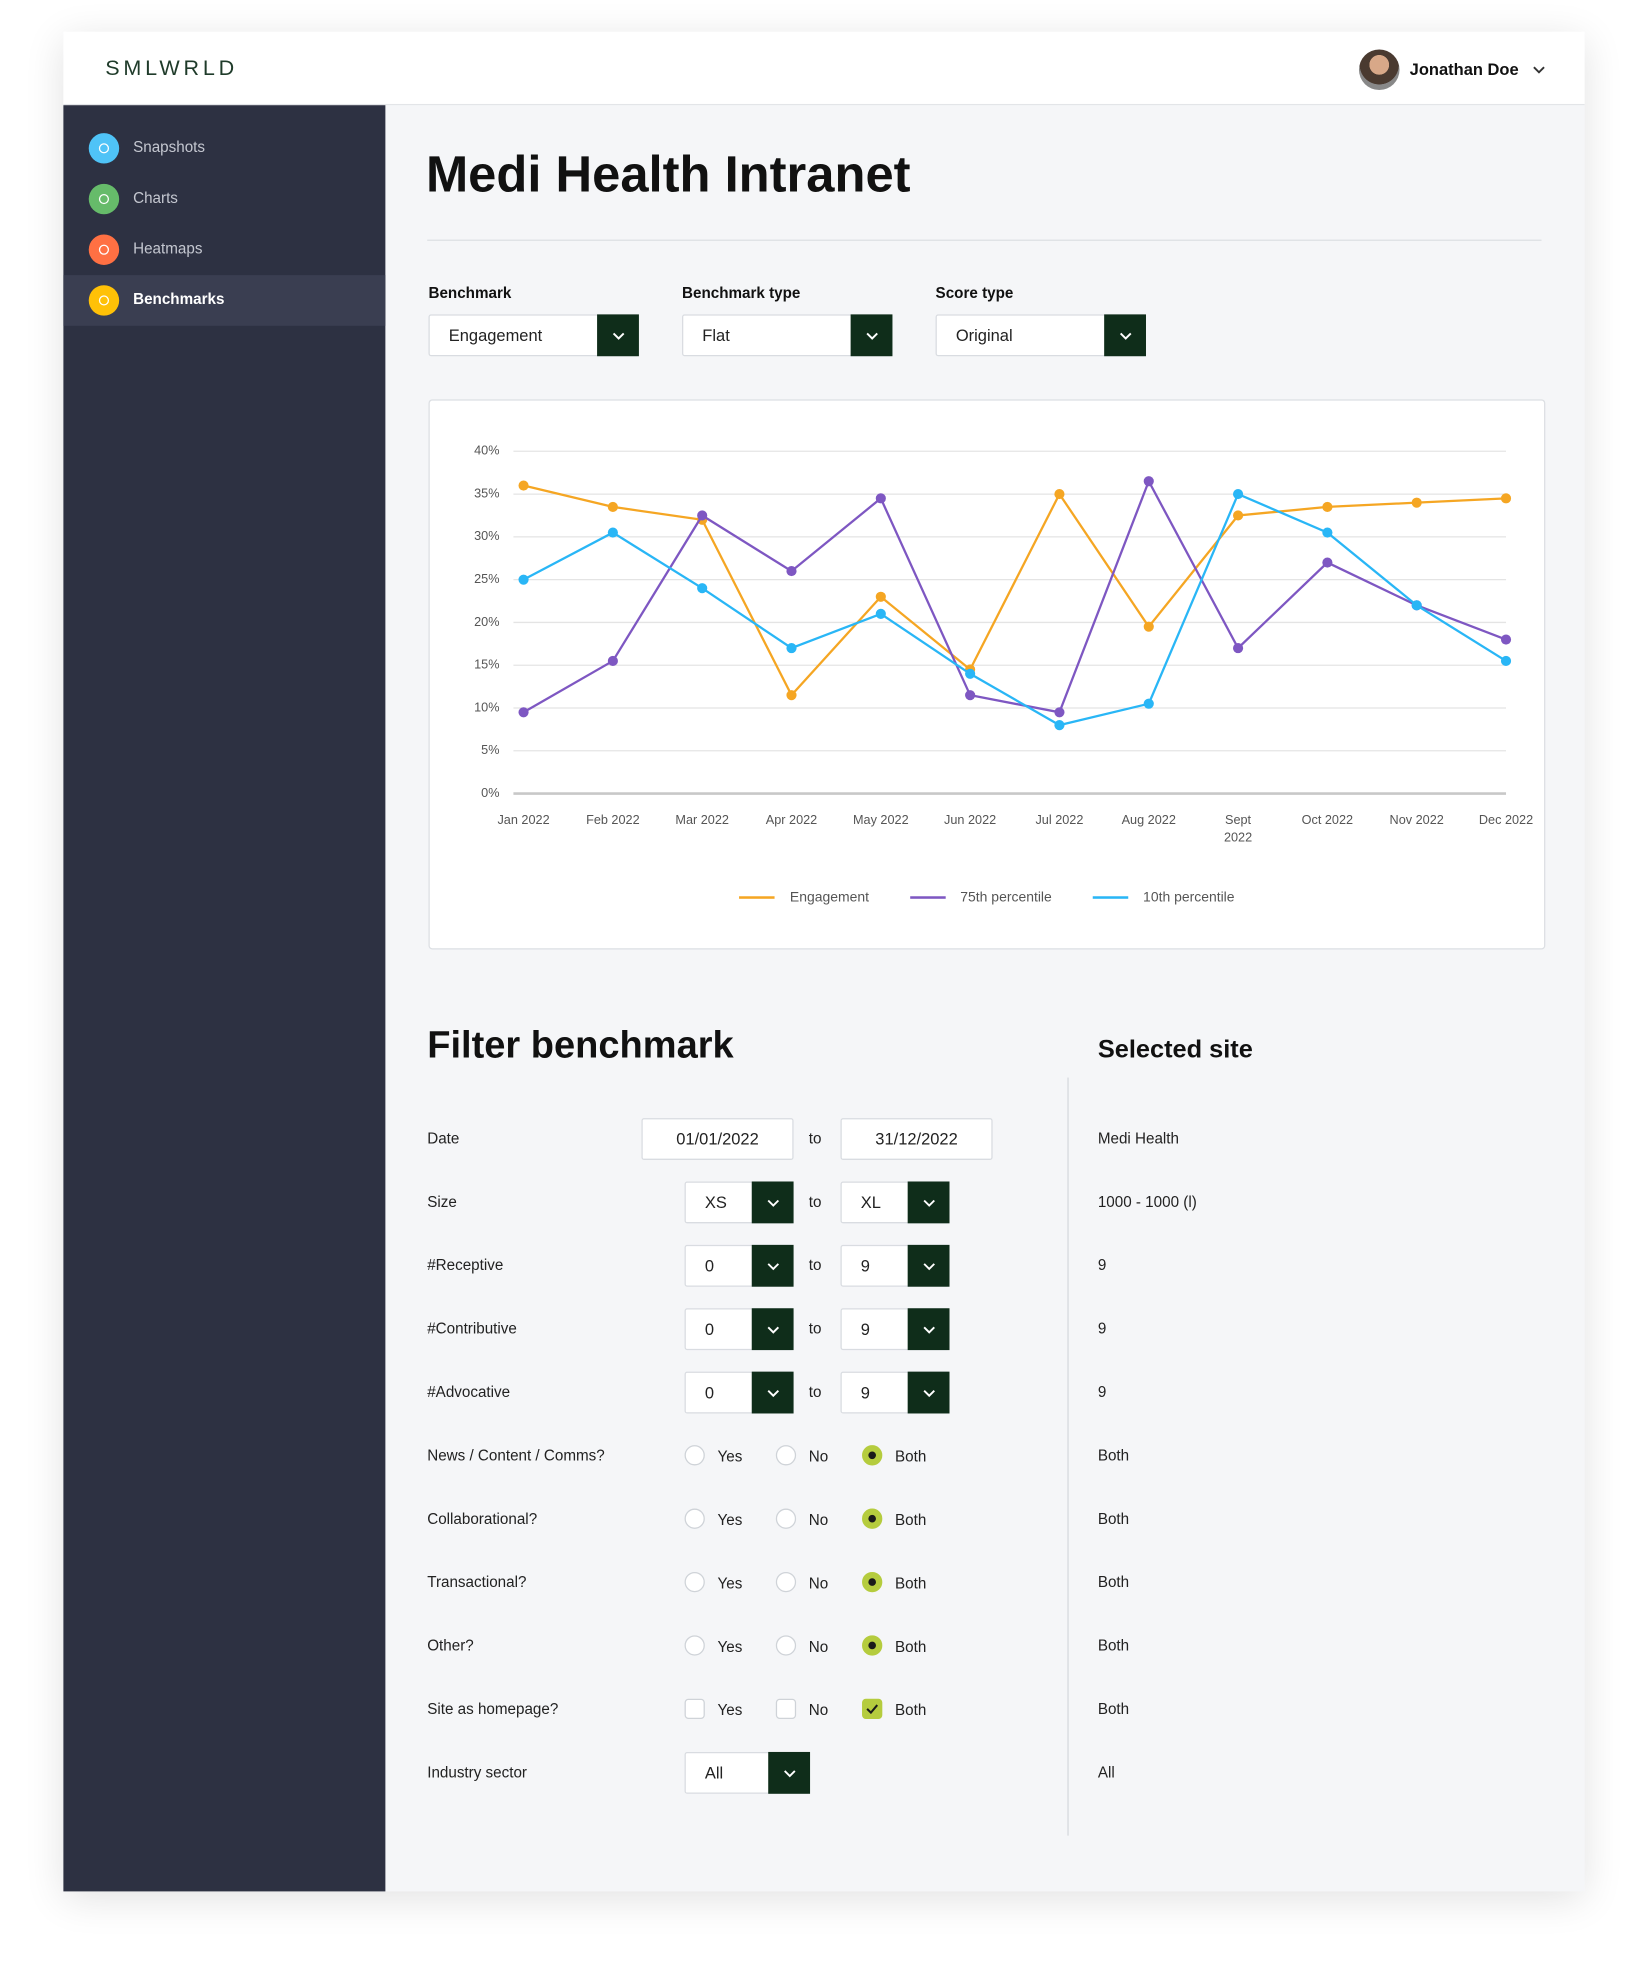 The image size is (1648, 1988). What do you see at coordinates (739, 1202) in the screenshot?
I see `range-from: XS` at bounding box center [739, 1202].